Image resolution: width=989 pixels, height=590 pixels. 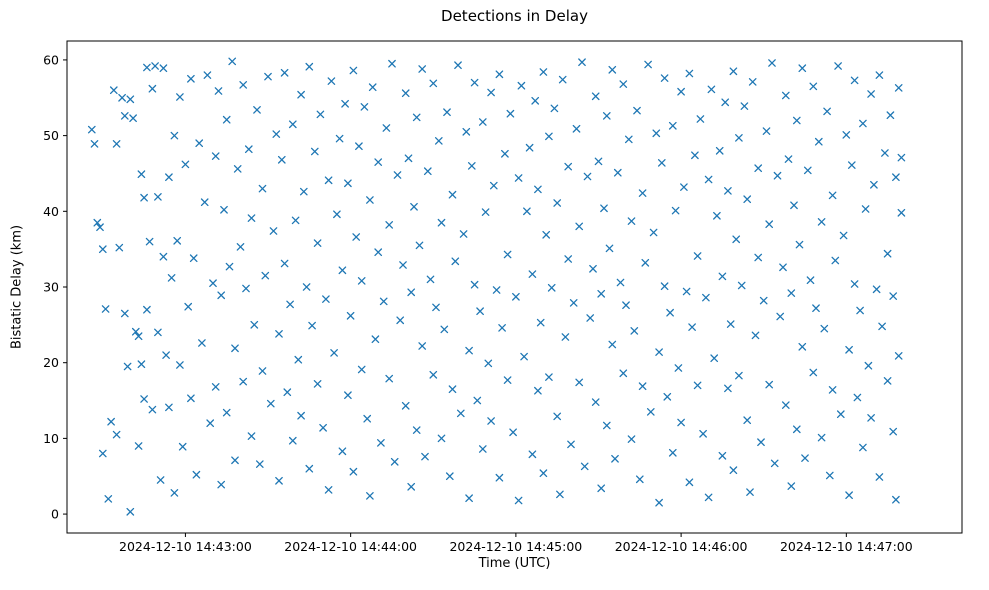 I want to click on chart-title: Detections in Delay, so click(x=514, y=16).